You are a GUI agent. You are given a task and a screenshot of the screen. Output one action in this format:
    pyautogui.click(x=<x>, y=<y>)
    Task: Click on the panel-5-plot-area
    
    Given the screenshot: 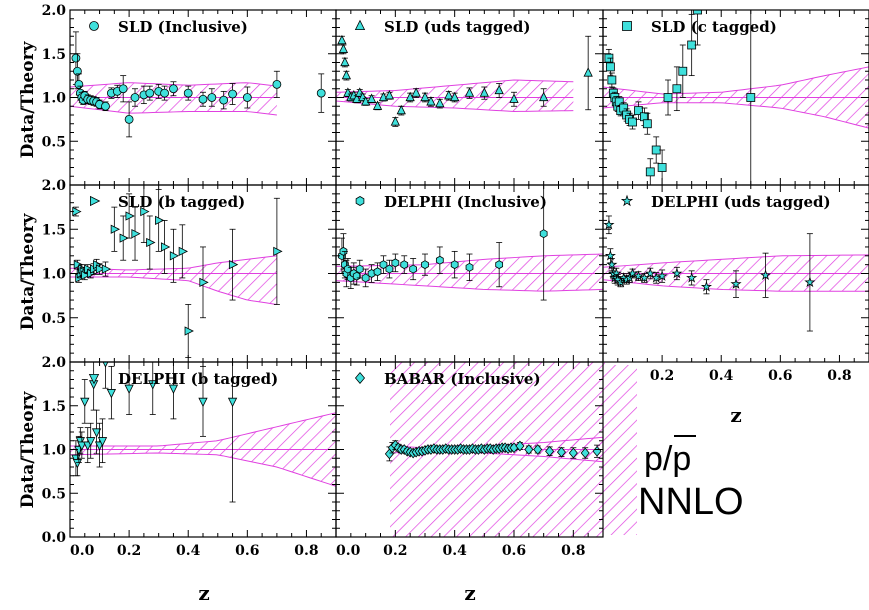 What is the action you would take?
    pyautogui.click(x=469, y=243)
    